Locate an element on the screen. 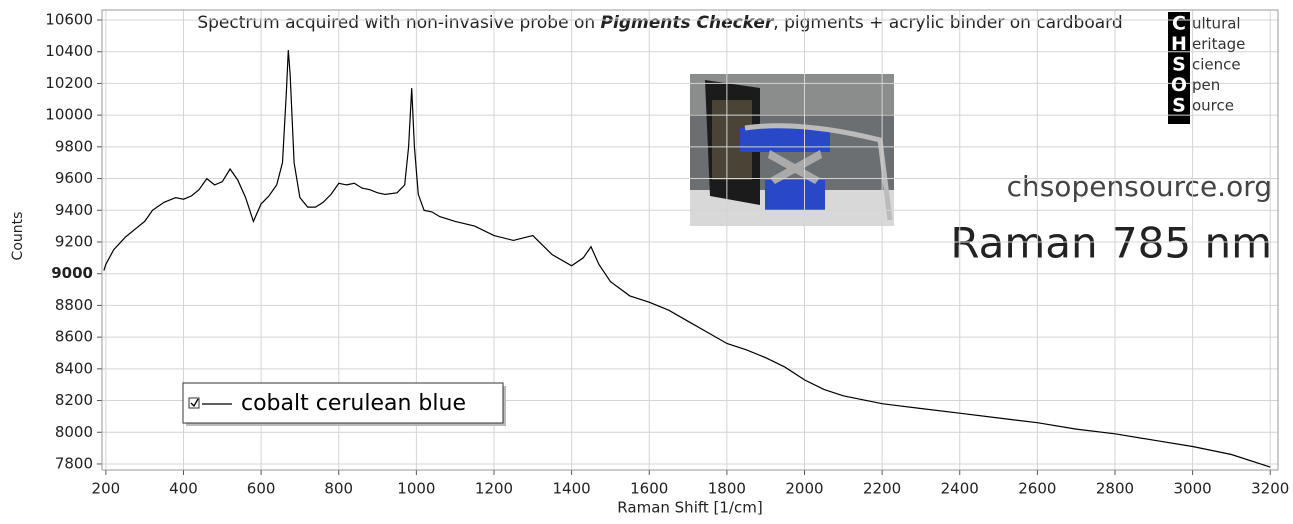  logo-word: eritage is located at coordinates (1218, 44).